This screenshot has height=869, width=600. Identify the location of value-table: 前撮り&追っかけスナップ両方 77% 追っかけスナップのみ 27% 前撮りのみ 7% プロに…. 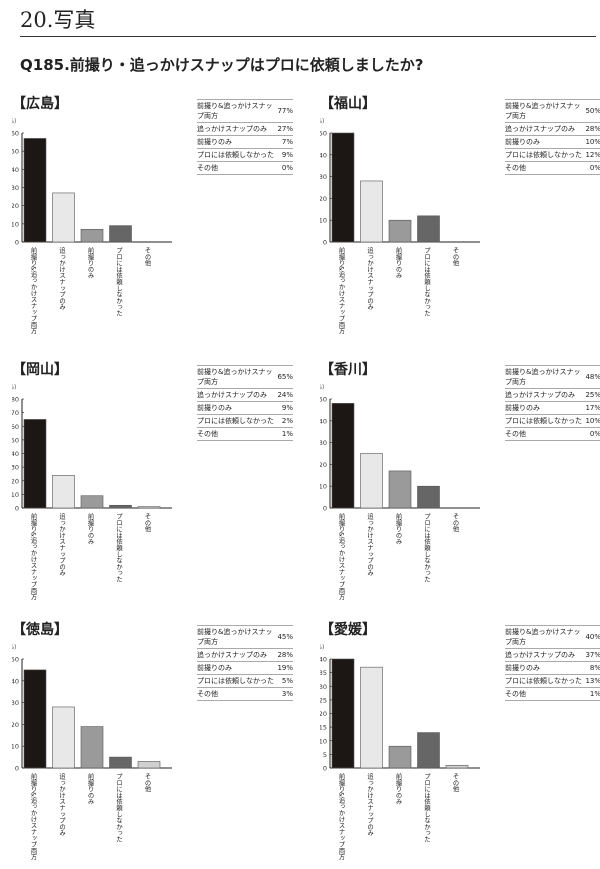
(245, 137).